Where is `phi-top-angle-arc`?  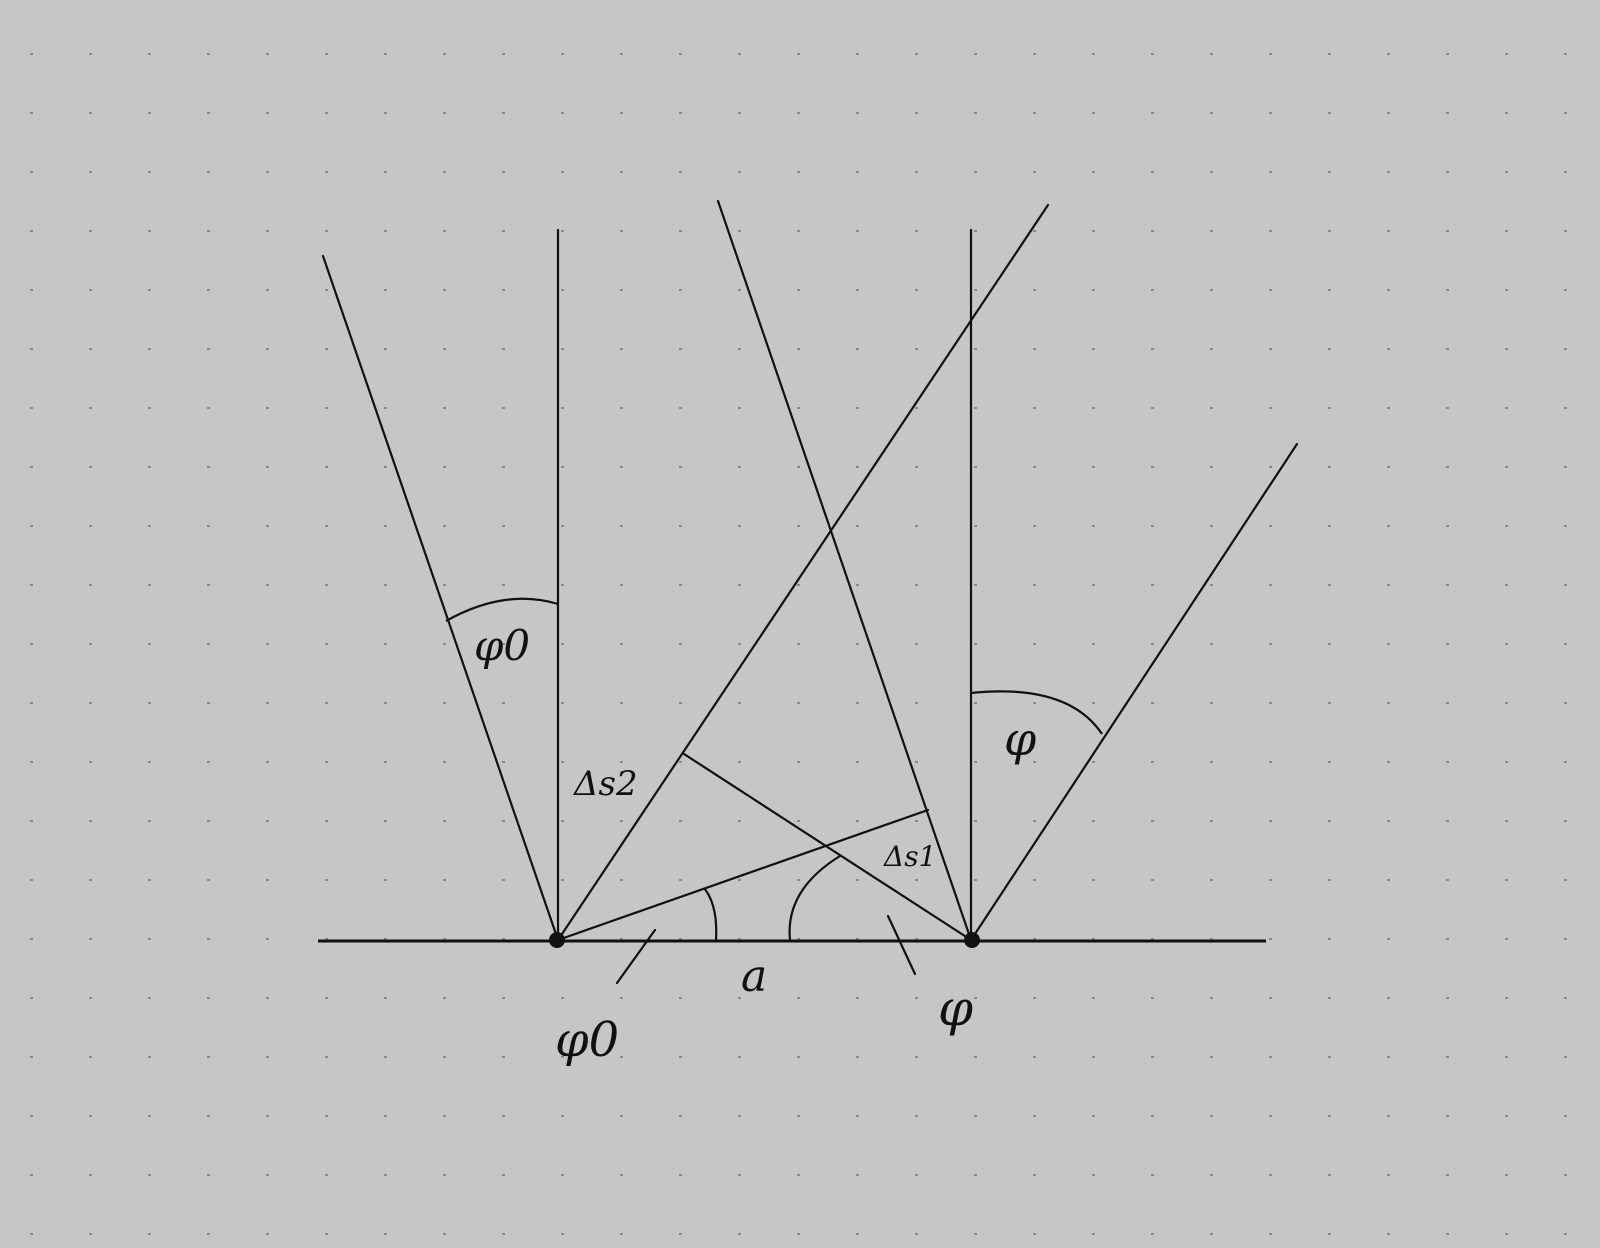 phi-top-angle-arc is located at coordinates (1036, 712).